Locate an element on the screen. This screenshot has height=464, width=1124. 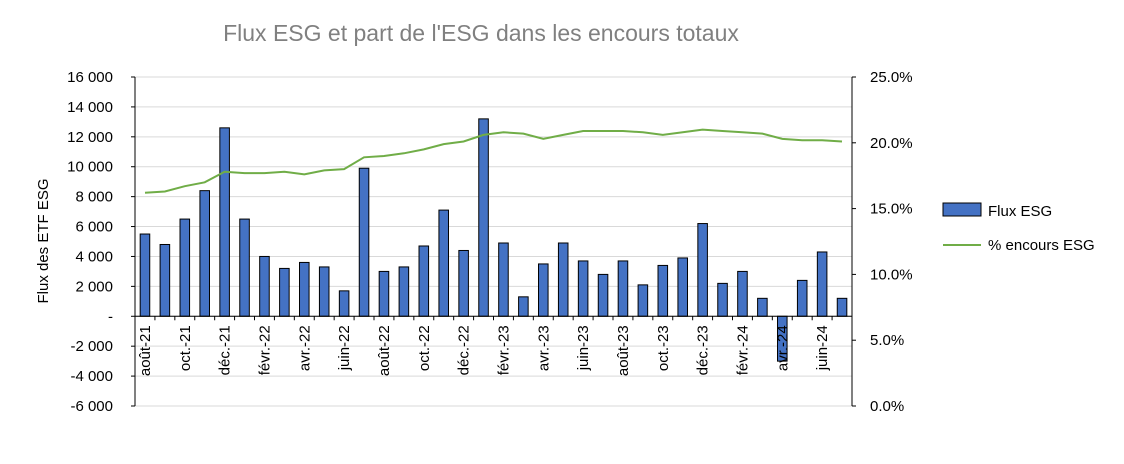
x-tick-label: août-23 is located at coordinates (623, 350).